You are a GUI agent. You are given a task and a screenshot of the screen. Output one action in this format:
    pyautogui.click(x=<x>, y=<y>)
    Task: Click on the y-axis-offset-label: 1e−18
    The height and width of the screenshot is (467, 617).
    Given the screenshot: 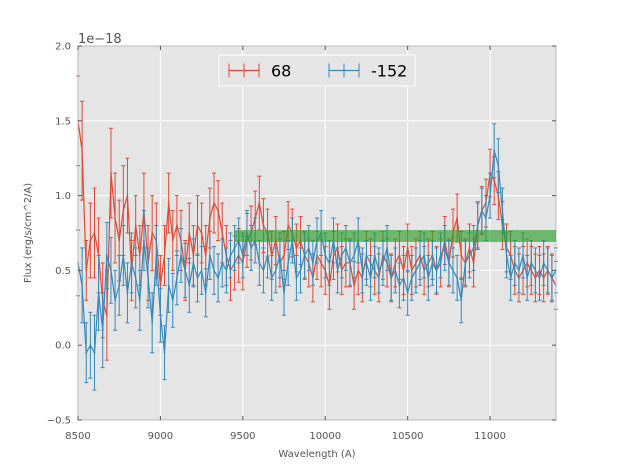 What is the action you would take?
    pyautogui.click(x=100, y=39)
    